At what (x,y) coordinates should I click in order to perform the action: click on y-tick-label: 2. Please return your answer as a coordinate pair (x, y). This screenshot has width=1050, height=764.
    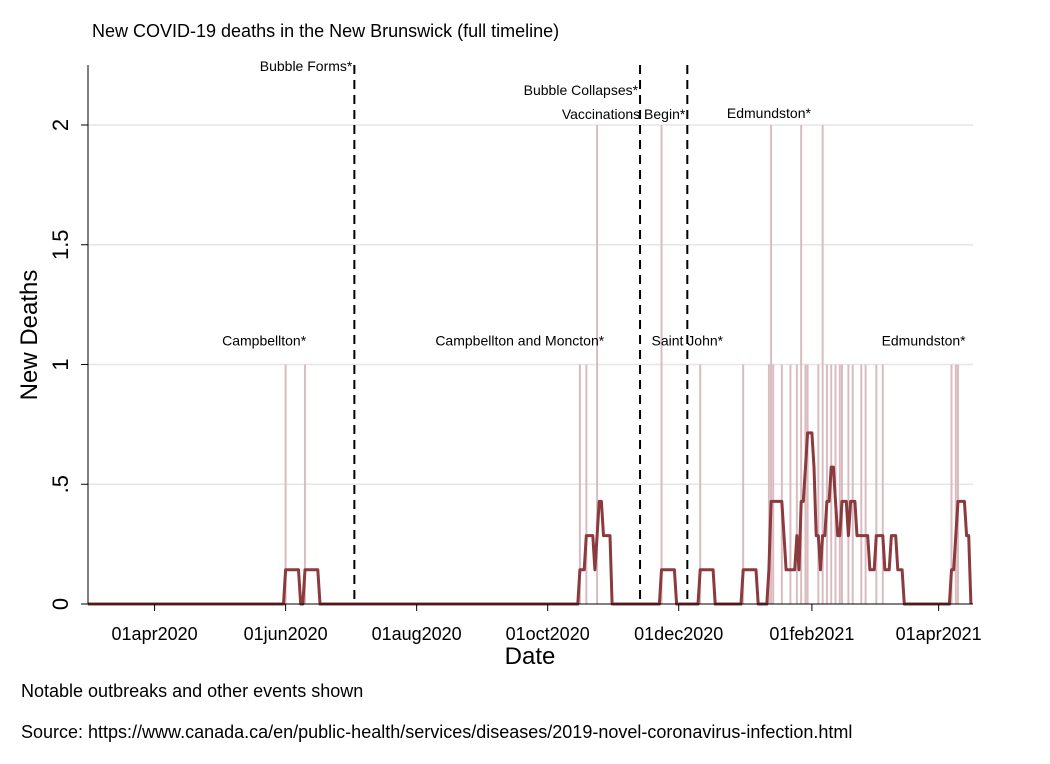
    Looking at the image, I should click on (60, 125).